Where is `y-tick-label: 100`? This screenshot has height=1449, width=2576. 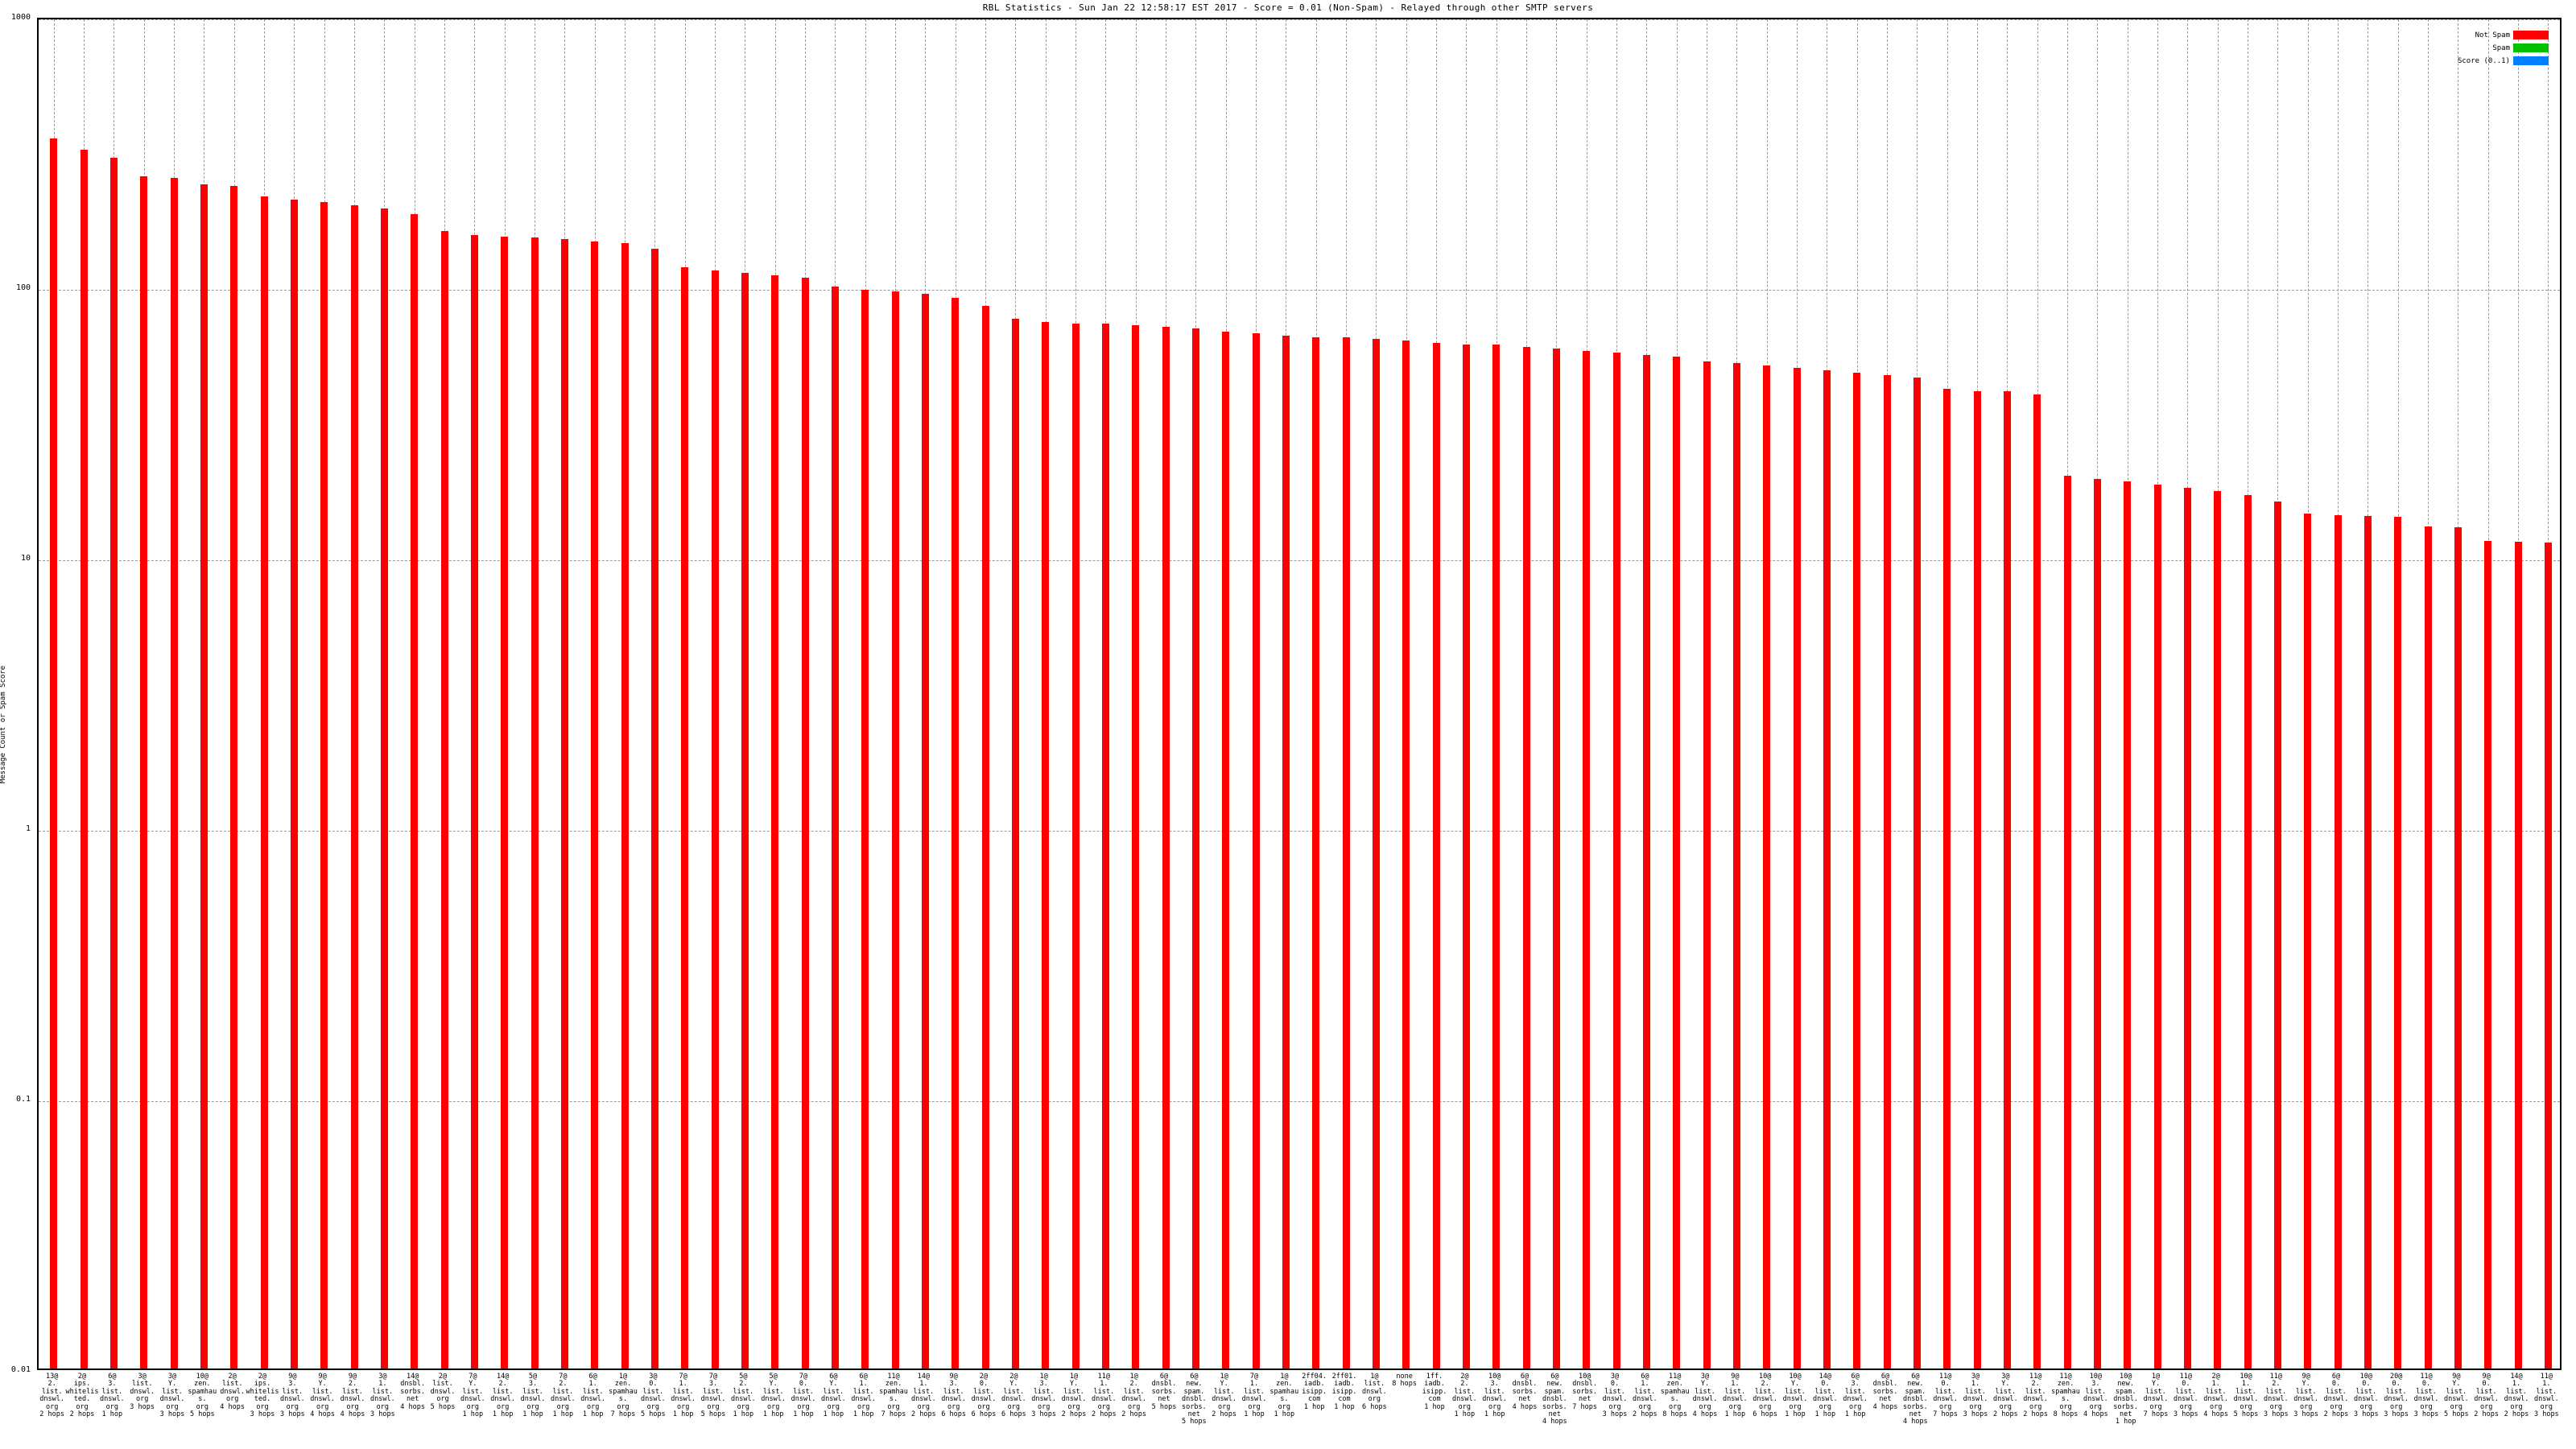
y-tick-label: 100 is located at coordinates (23, 287).